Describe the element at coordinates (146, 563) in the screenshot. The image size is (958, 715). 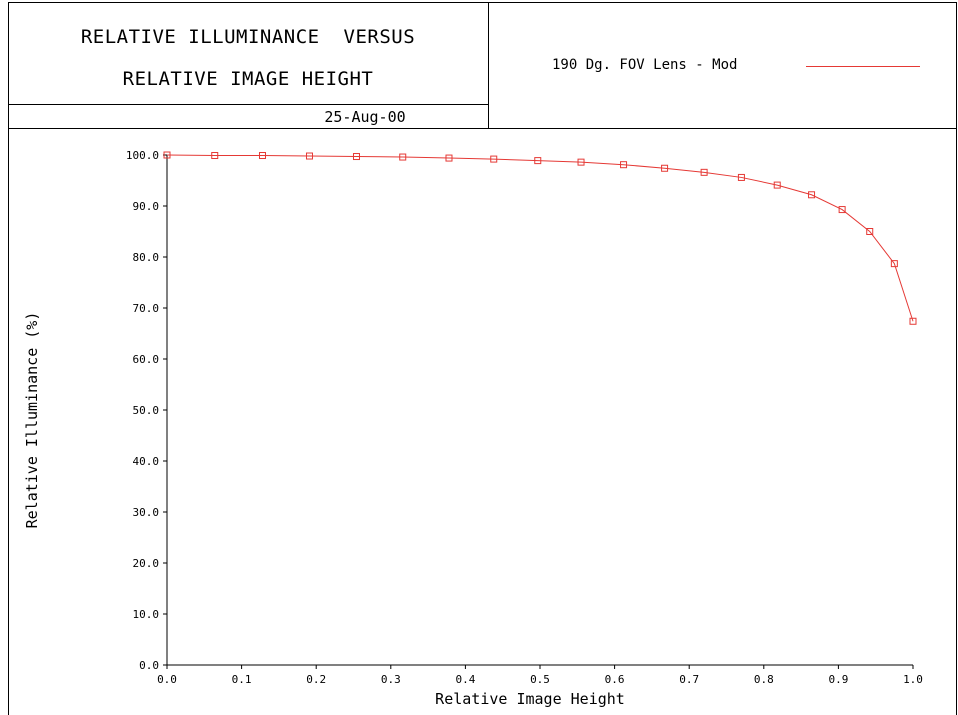
I see `y-tick-label: 20.0` at that location.